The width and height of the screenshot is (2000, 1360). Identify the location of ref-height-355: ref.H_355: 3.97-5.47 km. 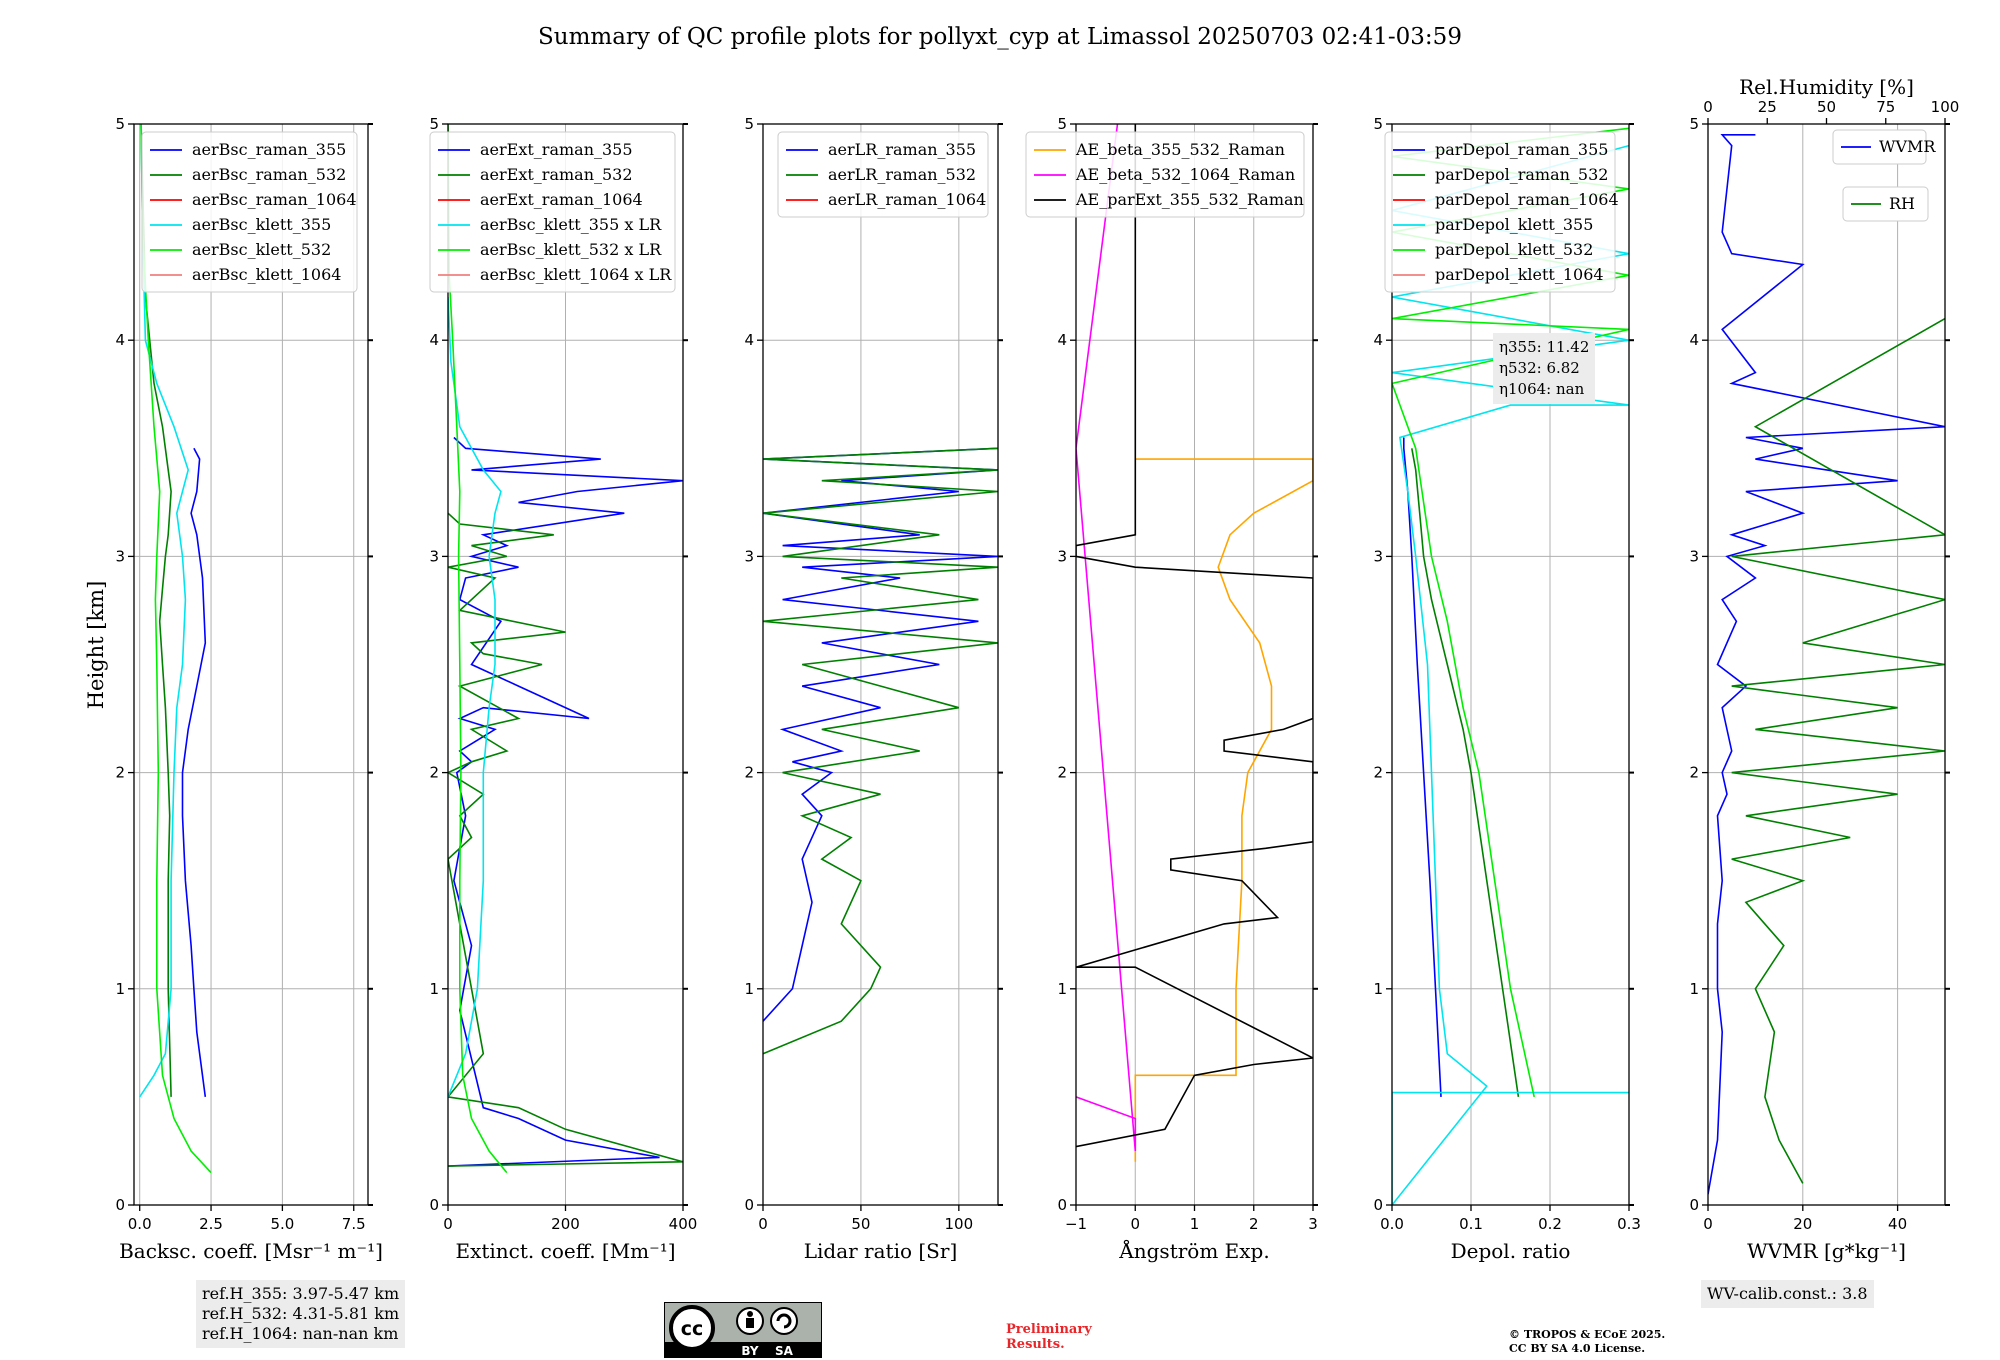
(301, 1293).